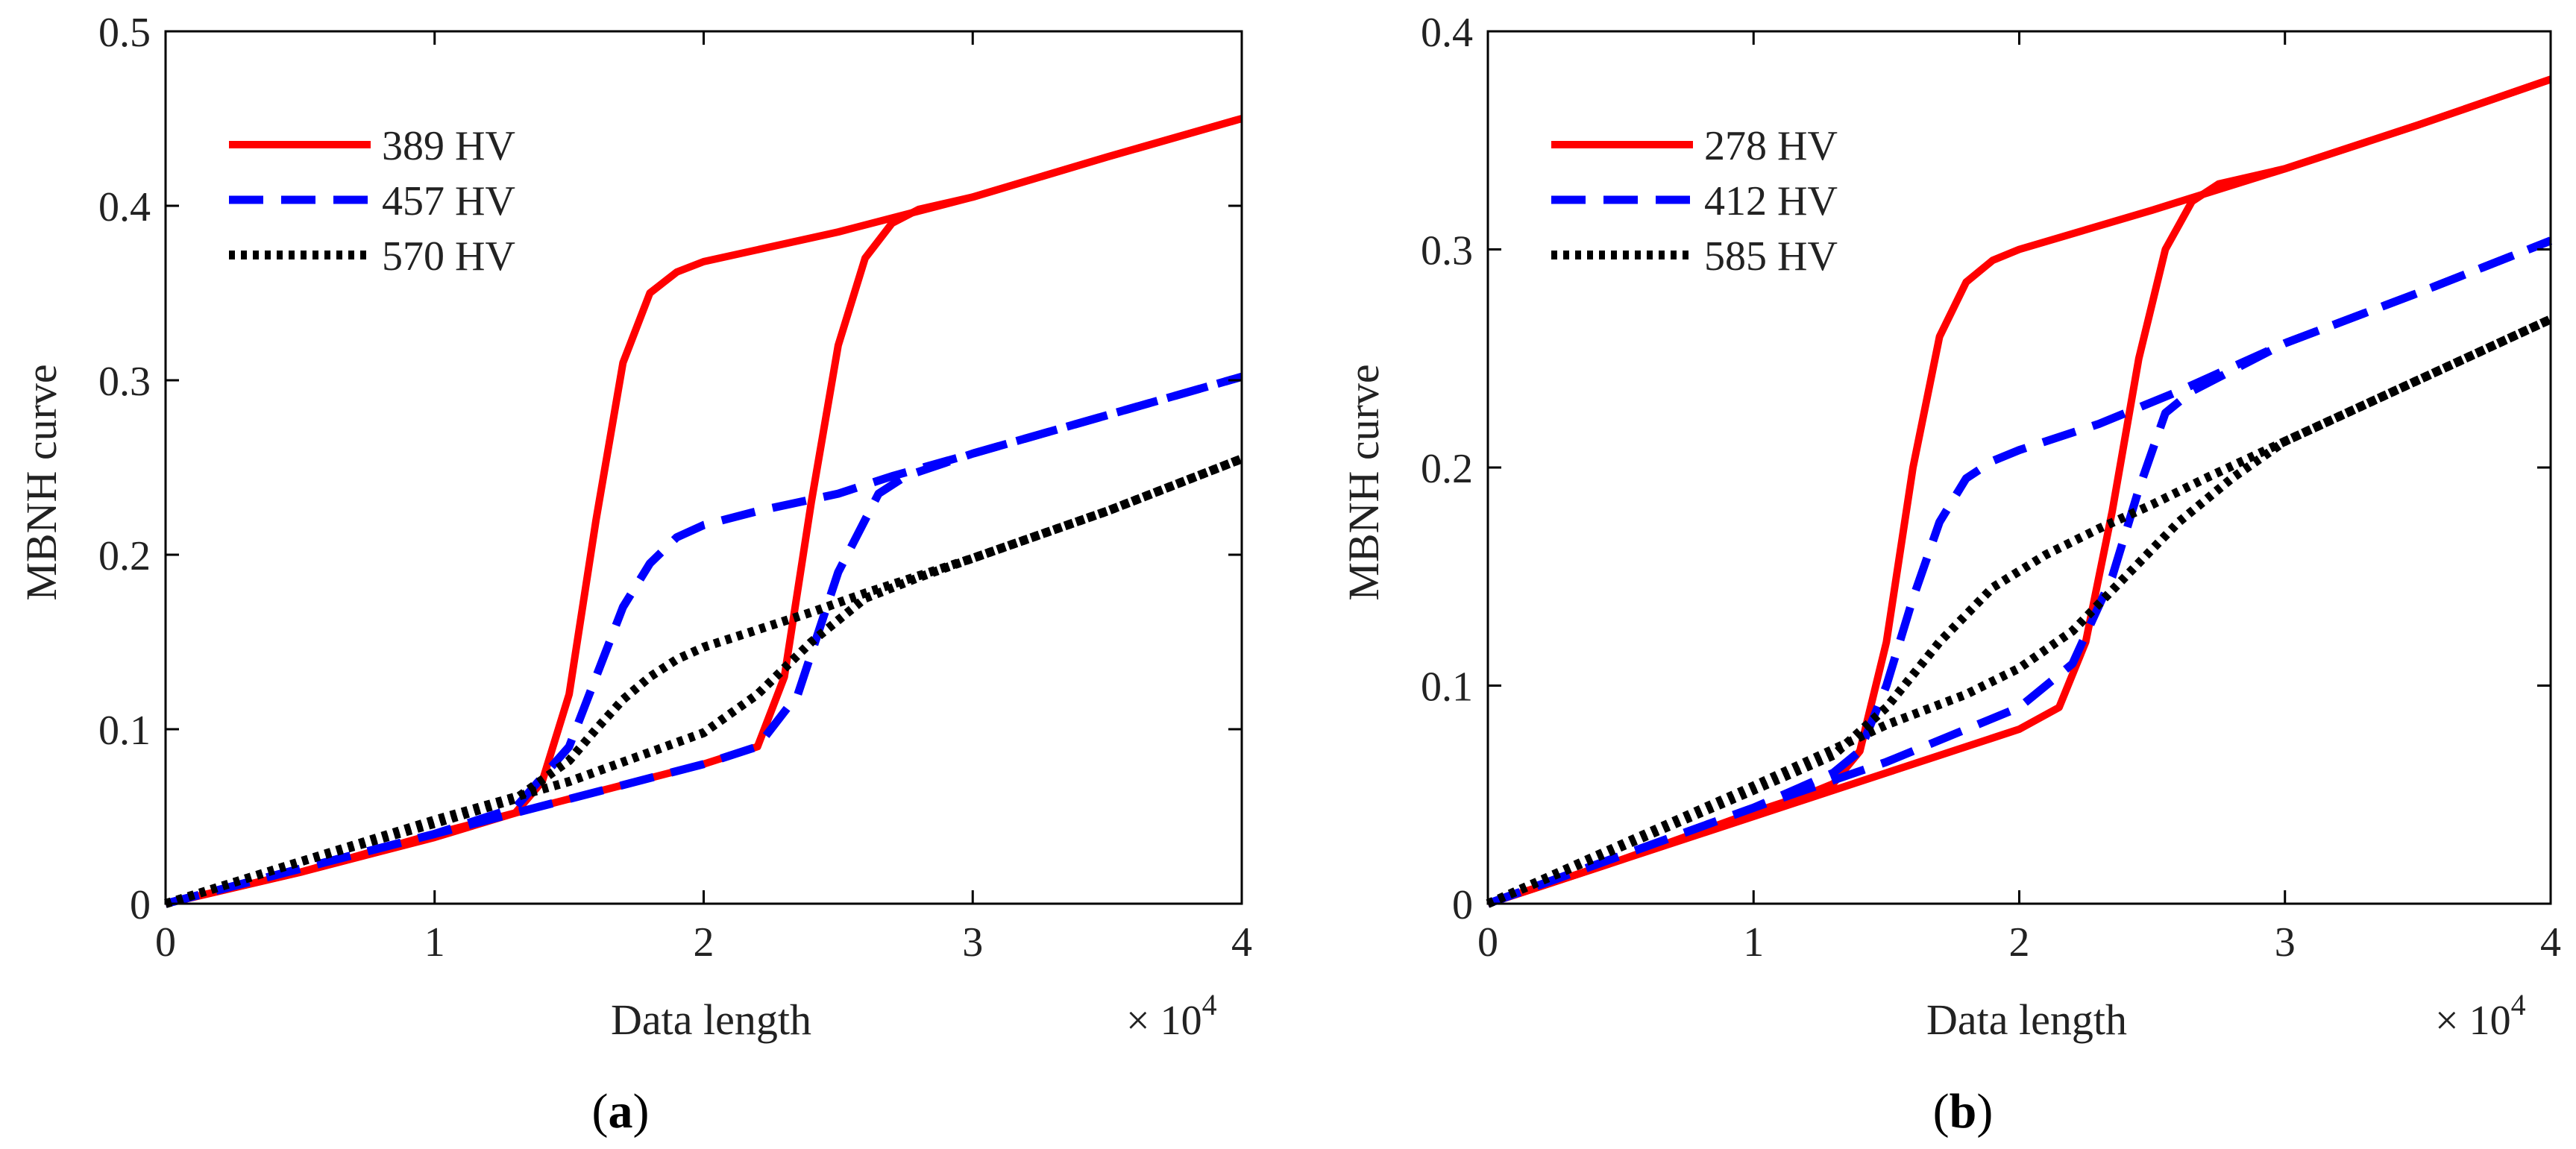 The width and height of the screenshot is (2576, 1149). Describe the element at coordinates (449, 256) in the screenshot. I see `legend-label-2: 570 HV` at that location.